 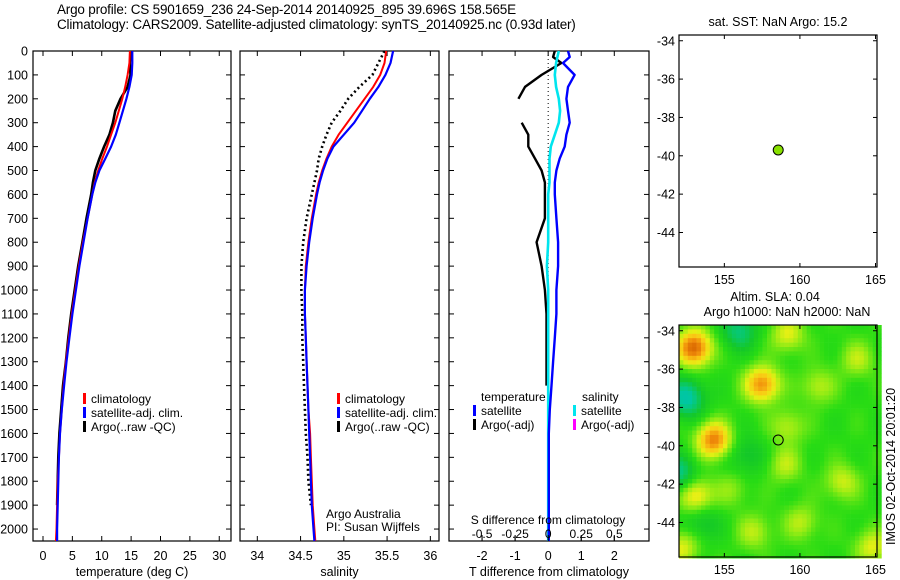 I want to click on x-axis-label: T difference from climatology, so click(x=549, y=572).